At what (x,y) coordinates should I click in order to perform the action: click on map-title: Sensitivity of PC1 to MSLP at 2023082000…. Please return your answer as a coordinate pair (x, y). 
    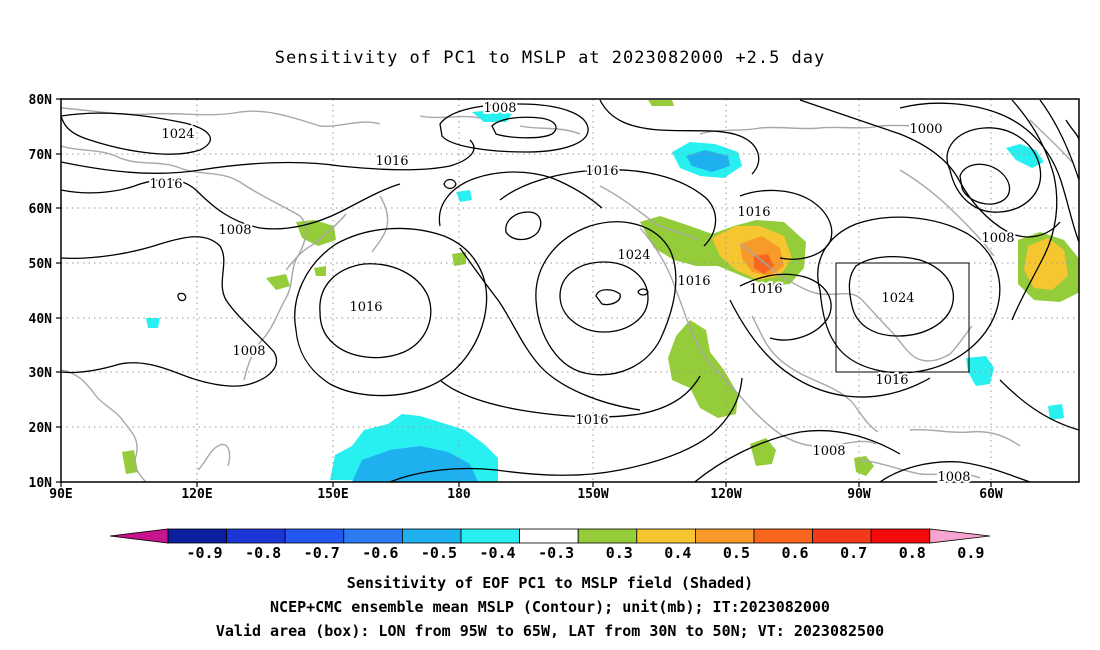
    Looking at the image, I should click on (550, 58).